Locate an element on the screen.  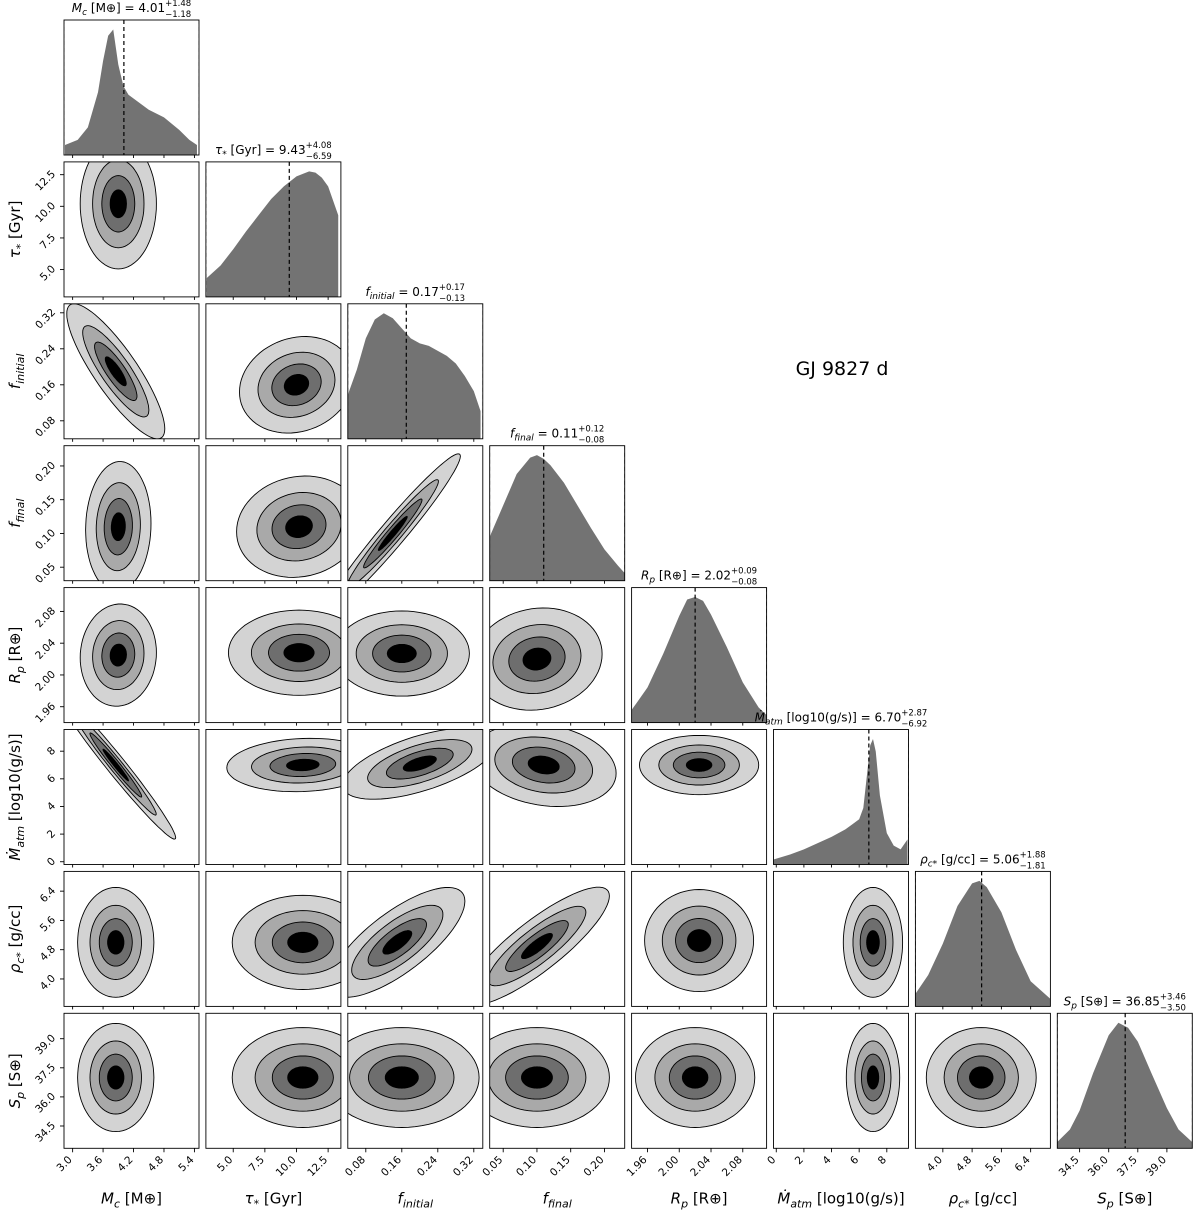
figure-object-name: GJ 9827 d is located at coordinates (842, 369).